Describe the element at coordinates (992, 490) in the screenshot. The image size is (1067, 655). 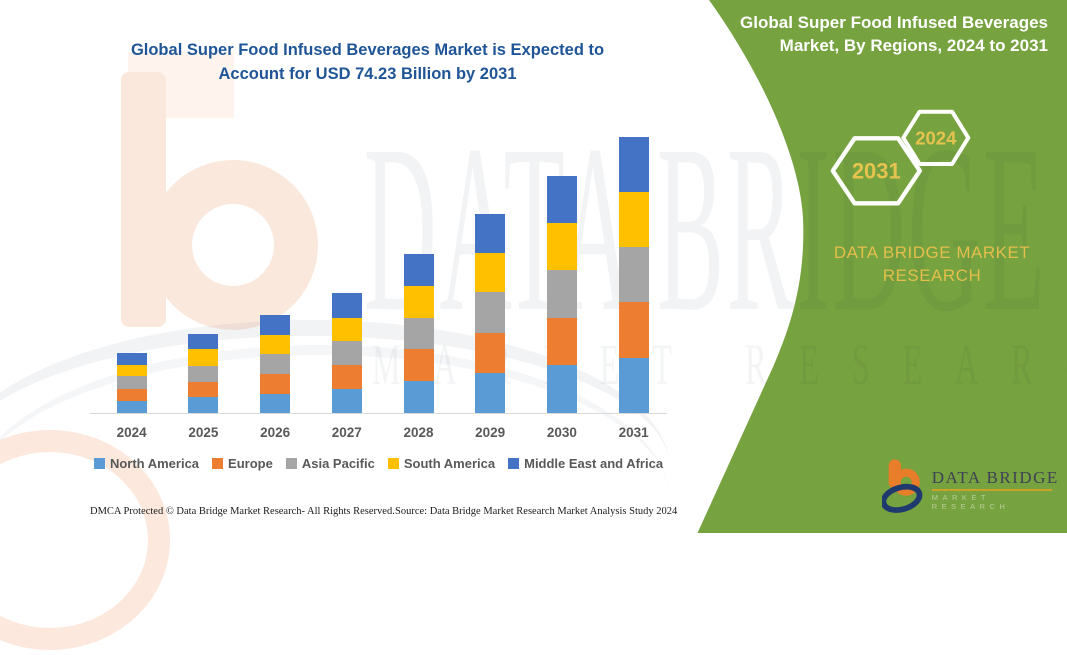
I see `logo-gold-rule` at that location.